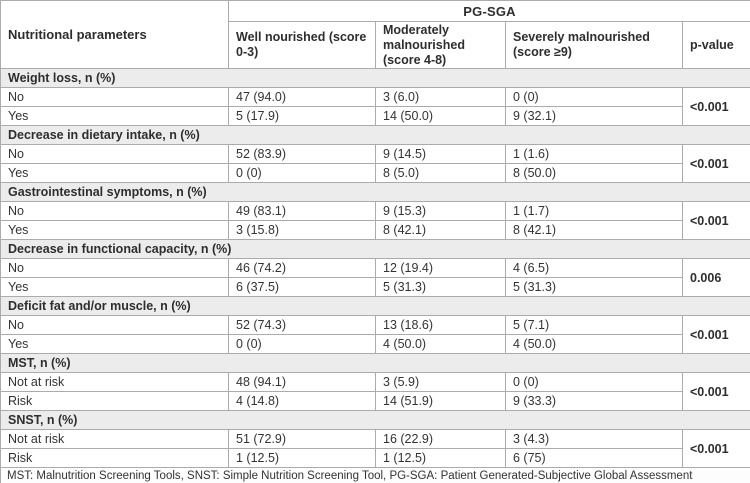  What do you see at coordinates (440, 154) in the screenshot?
I see `cell-value: 9 (14.5)` at bounding box center [440, 154].